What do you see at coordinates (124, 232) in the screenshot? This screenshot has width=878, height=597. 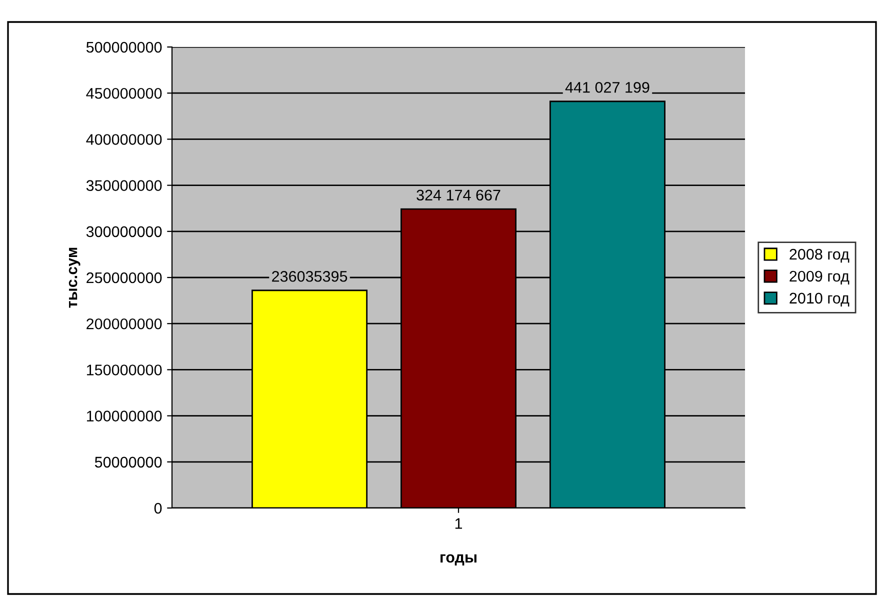 I see `y-tick-label: 300000000` at bounding box center [124, 232].